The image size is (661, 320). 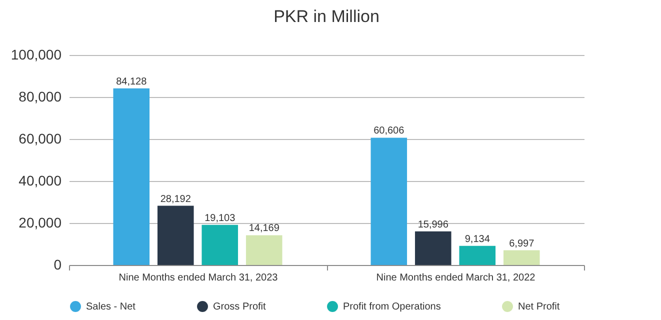 What do you see at coordinates (176, 199) in the screenshot?
I see `data-label: 28,192` at bounding box center [176, 199].